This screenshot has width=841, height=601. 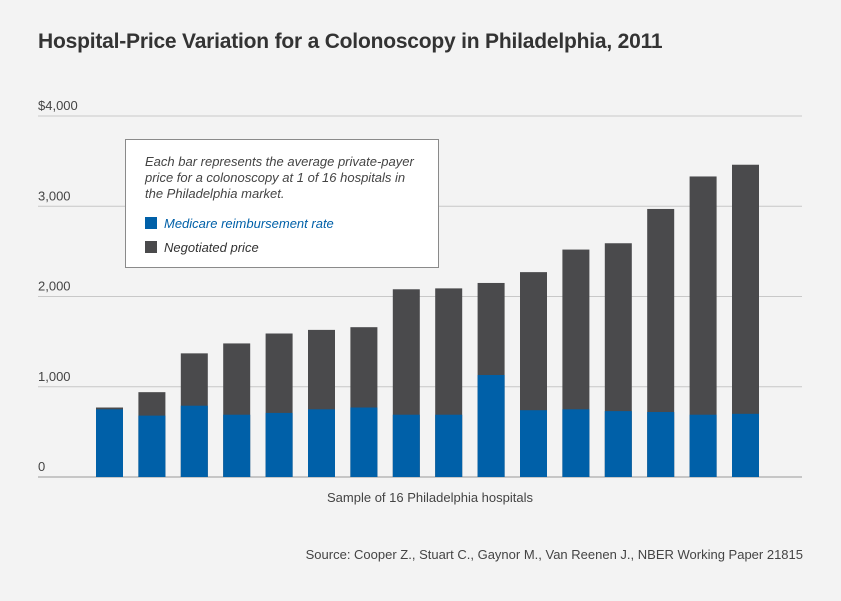 What do you see at coordinates (54, 376) in the screenshot?
I see `y-tick-label: 1,000` at bounding box center [54, 376].